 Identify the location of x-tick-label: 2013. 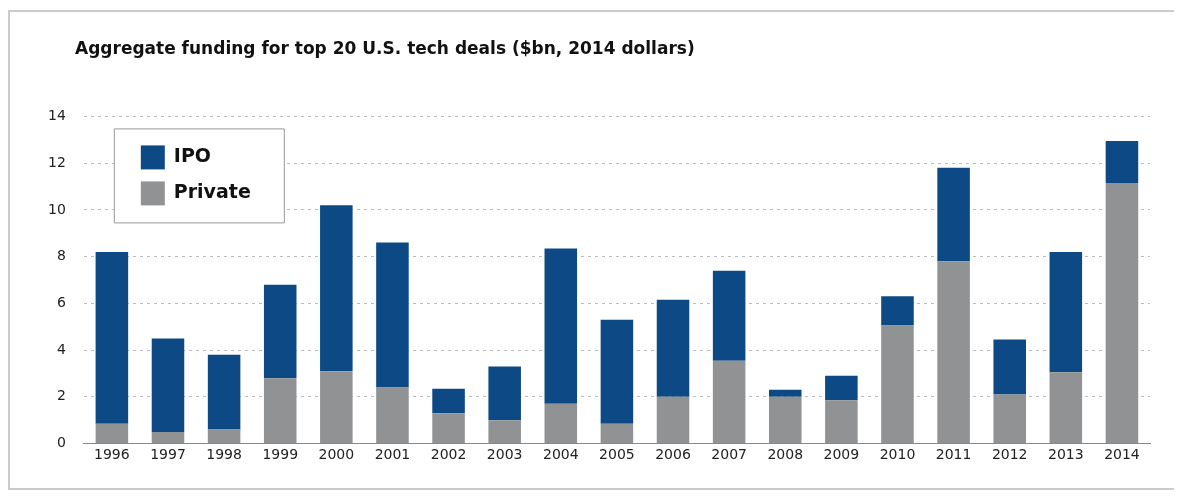
(1066, 453).